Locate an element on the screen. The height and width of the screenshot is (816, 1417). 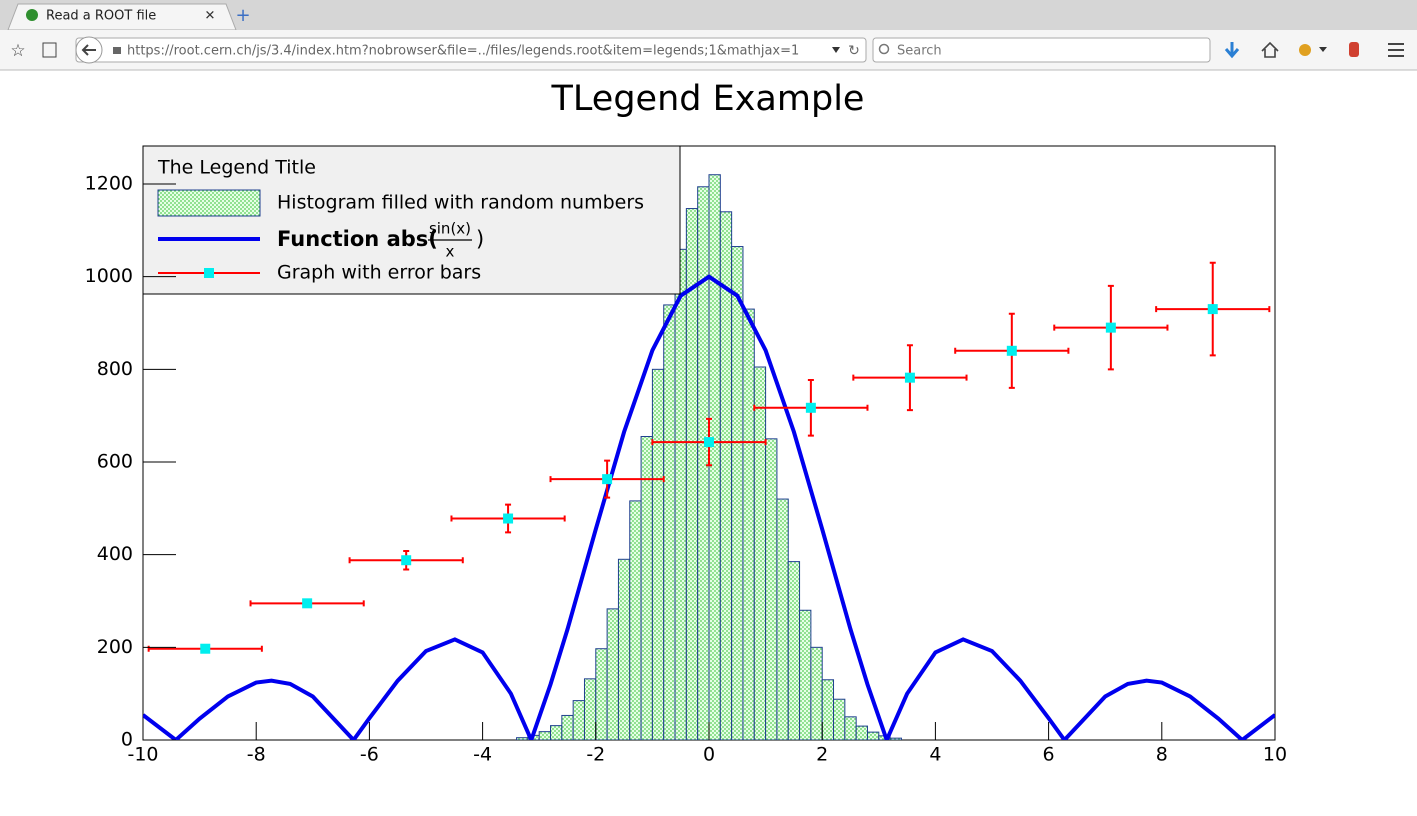
addon-icon is located at coordinates (1305, 50).